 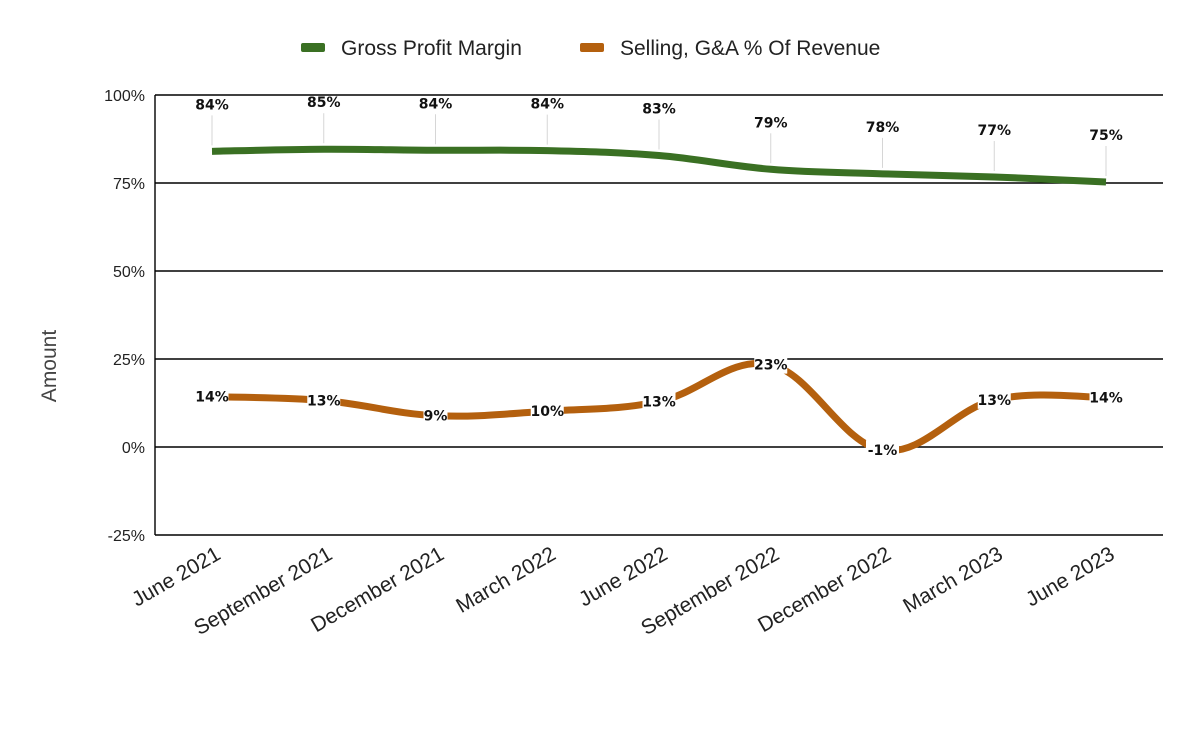 I want to click on y-tick-label: -25%, so click(x=126, y=536).